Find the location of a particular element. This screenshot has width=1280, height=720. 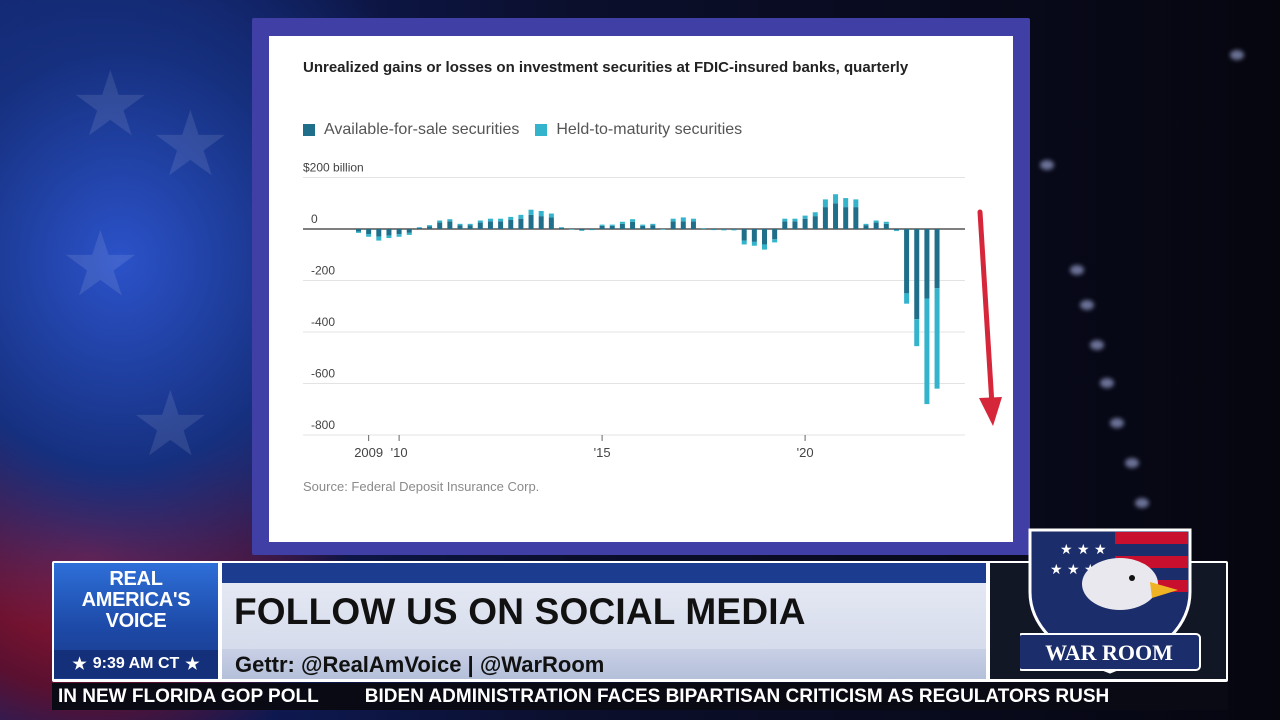

channel-name-line3: VOICE is located at coordinates (136, 621).